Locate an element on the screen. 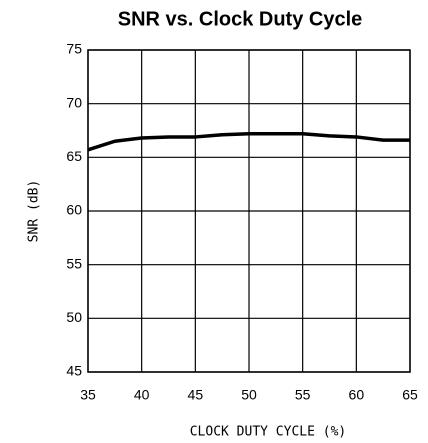  y-tick-label: 60 is located at coordinates (74, 210).